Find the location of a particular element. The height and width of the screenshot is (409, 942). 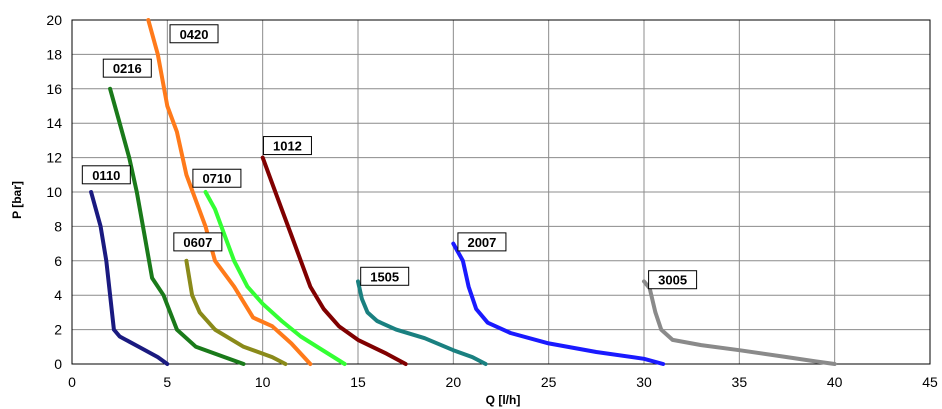

x-tick-label: 45 is located at coordinates (930, 382).